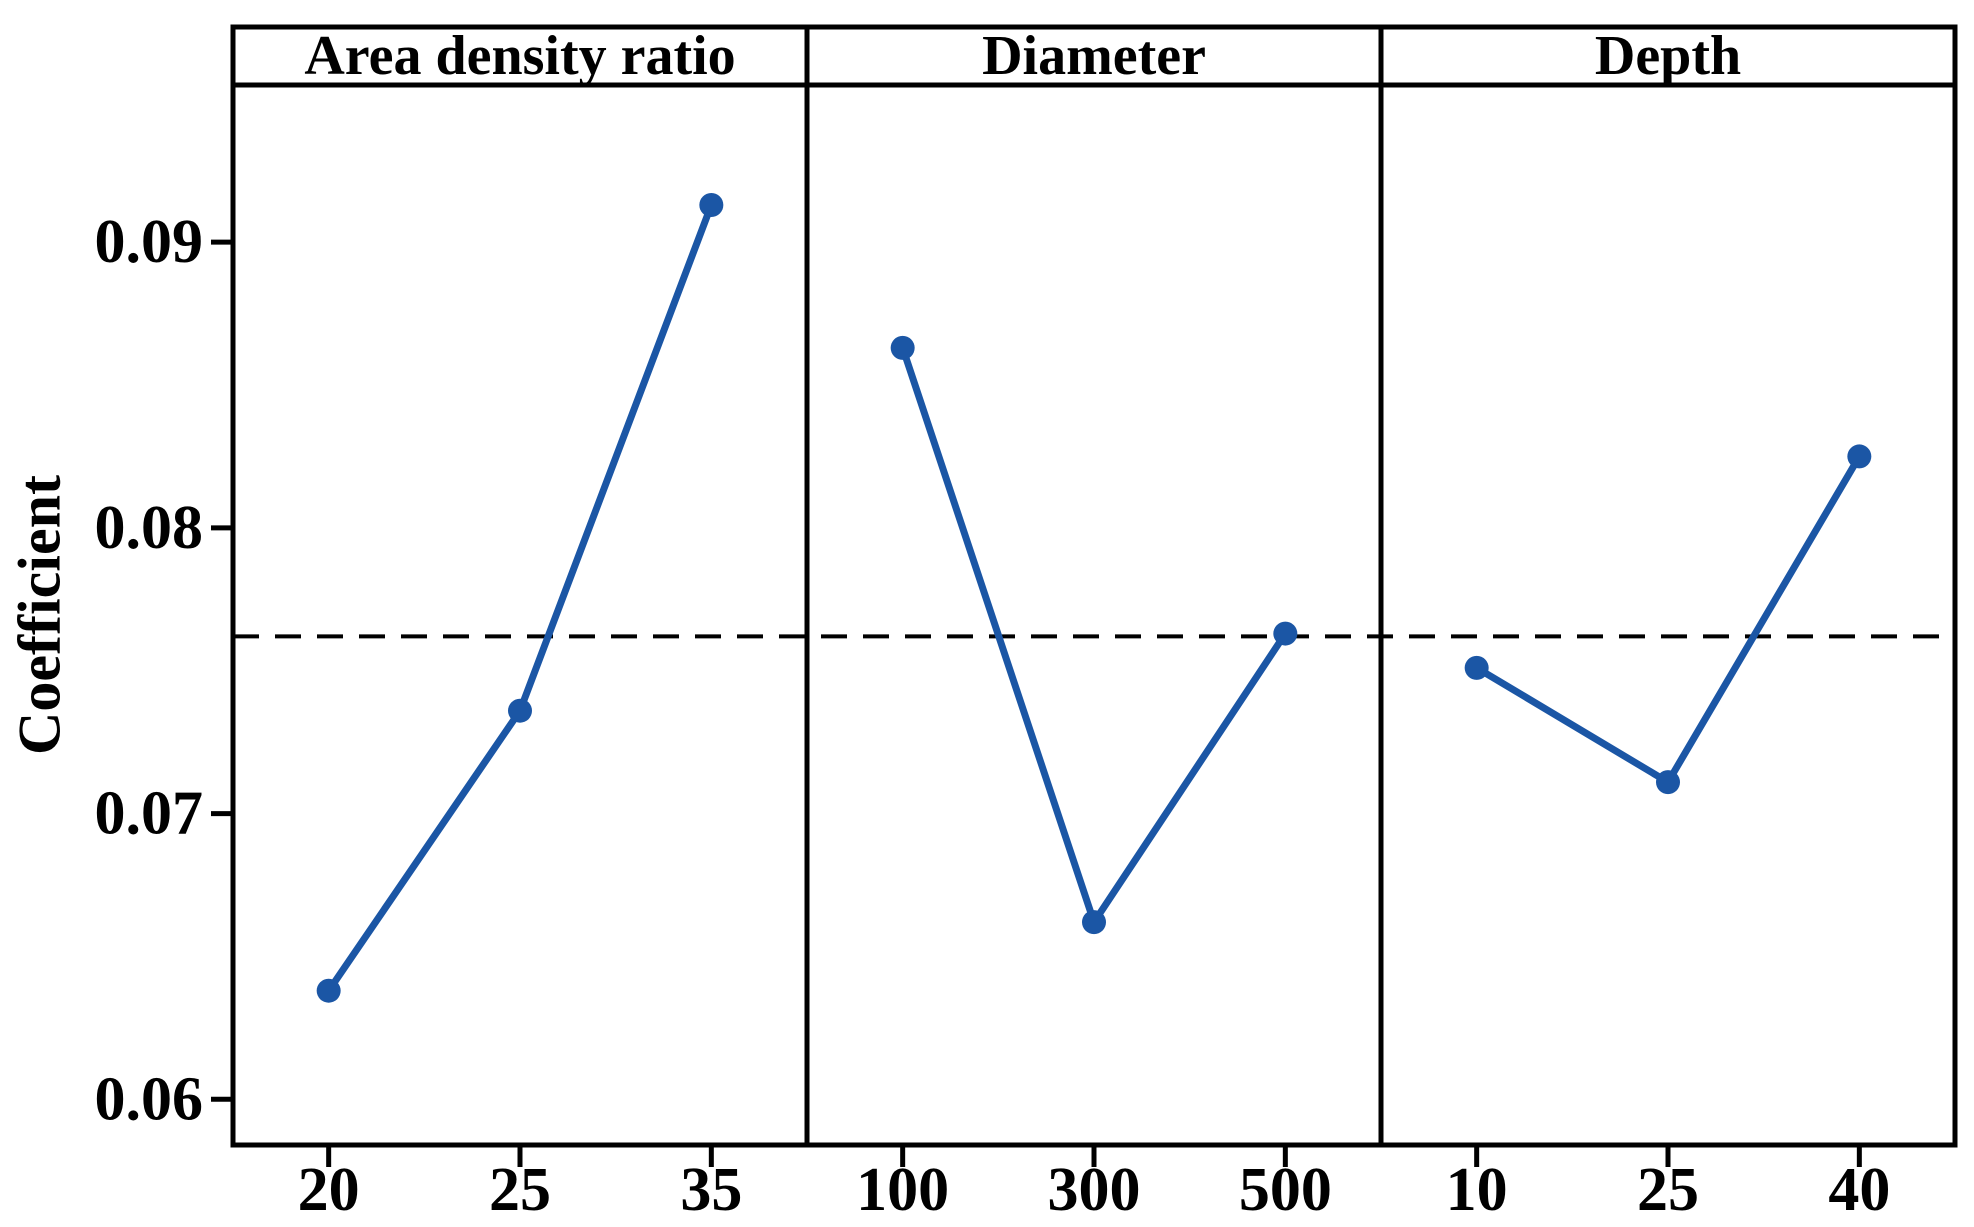 Image resolution: width=1974 pixels, height=1227 pixels. What do you see at coordinates (1285, 1190) in the screenshot?
I see `x-tick-label: 500` at bounding box center [1285, 1190].